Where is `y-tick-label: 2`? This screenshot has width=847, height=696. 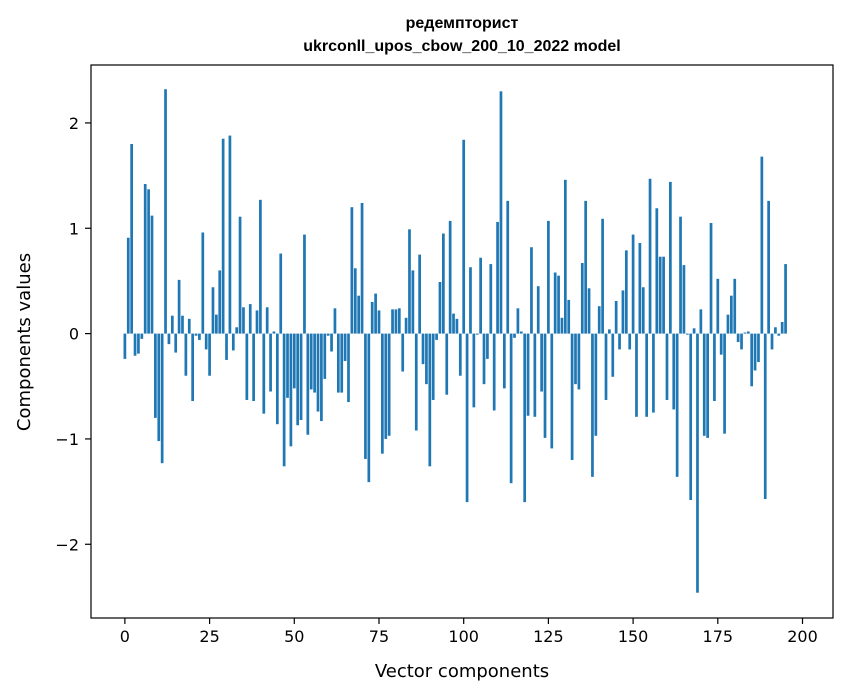
y-tick-label: 2 is located at coordinates (74, 123).